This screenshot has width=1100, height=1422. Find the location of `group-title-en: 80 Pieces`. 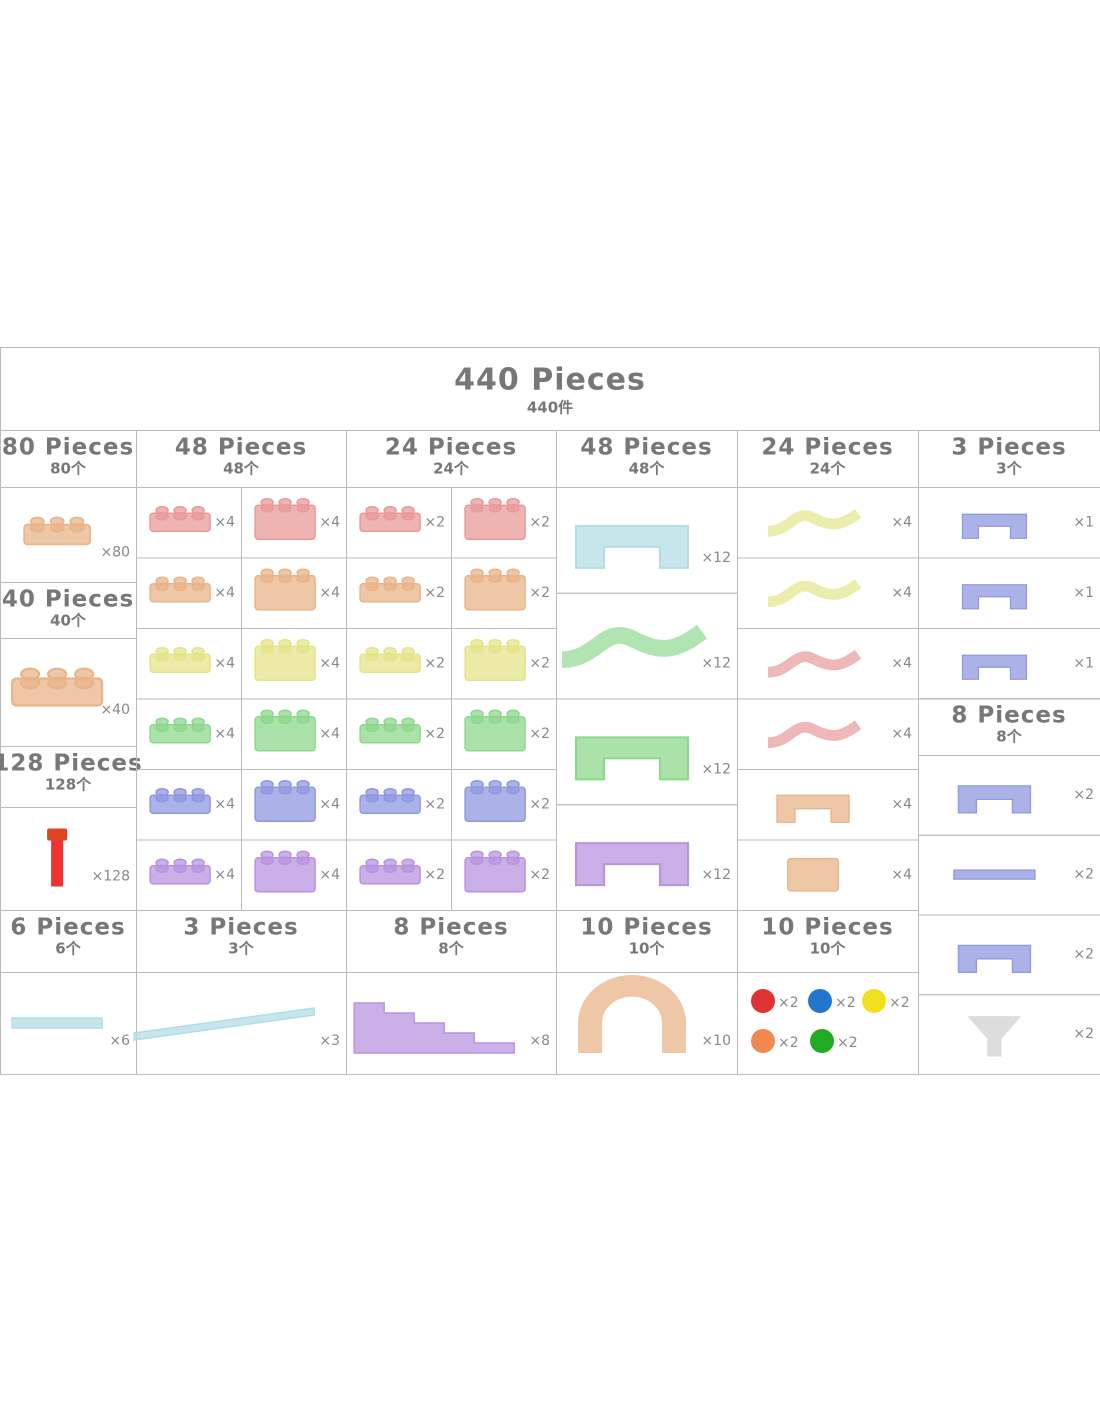

group-title-en: 80 Pieces is located at coordinates (68, 448).